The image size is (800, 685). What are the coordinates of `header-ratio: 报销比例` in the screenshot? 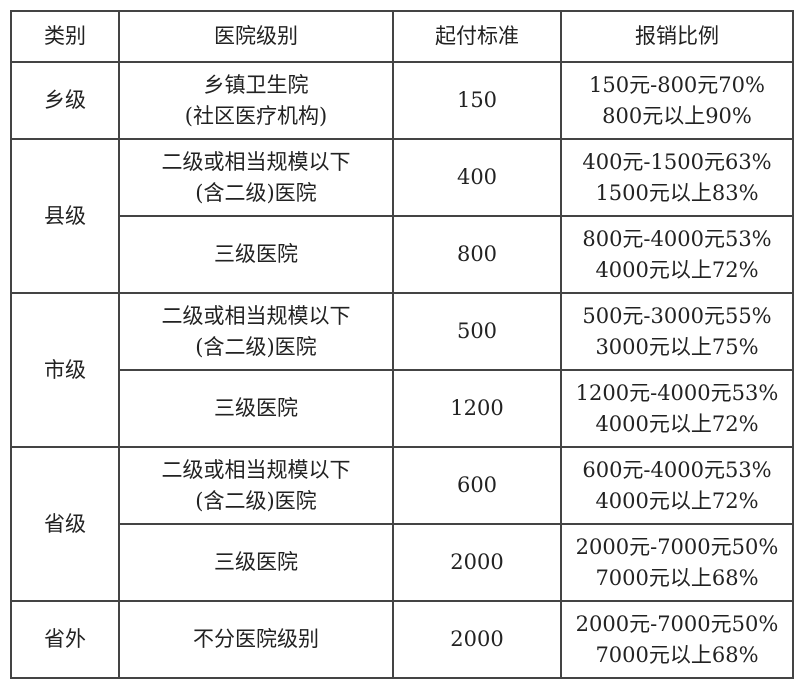 It's located at (677, 36).